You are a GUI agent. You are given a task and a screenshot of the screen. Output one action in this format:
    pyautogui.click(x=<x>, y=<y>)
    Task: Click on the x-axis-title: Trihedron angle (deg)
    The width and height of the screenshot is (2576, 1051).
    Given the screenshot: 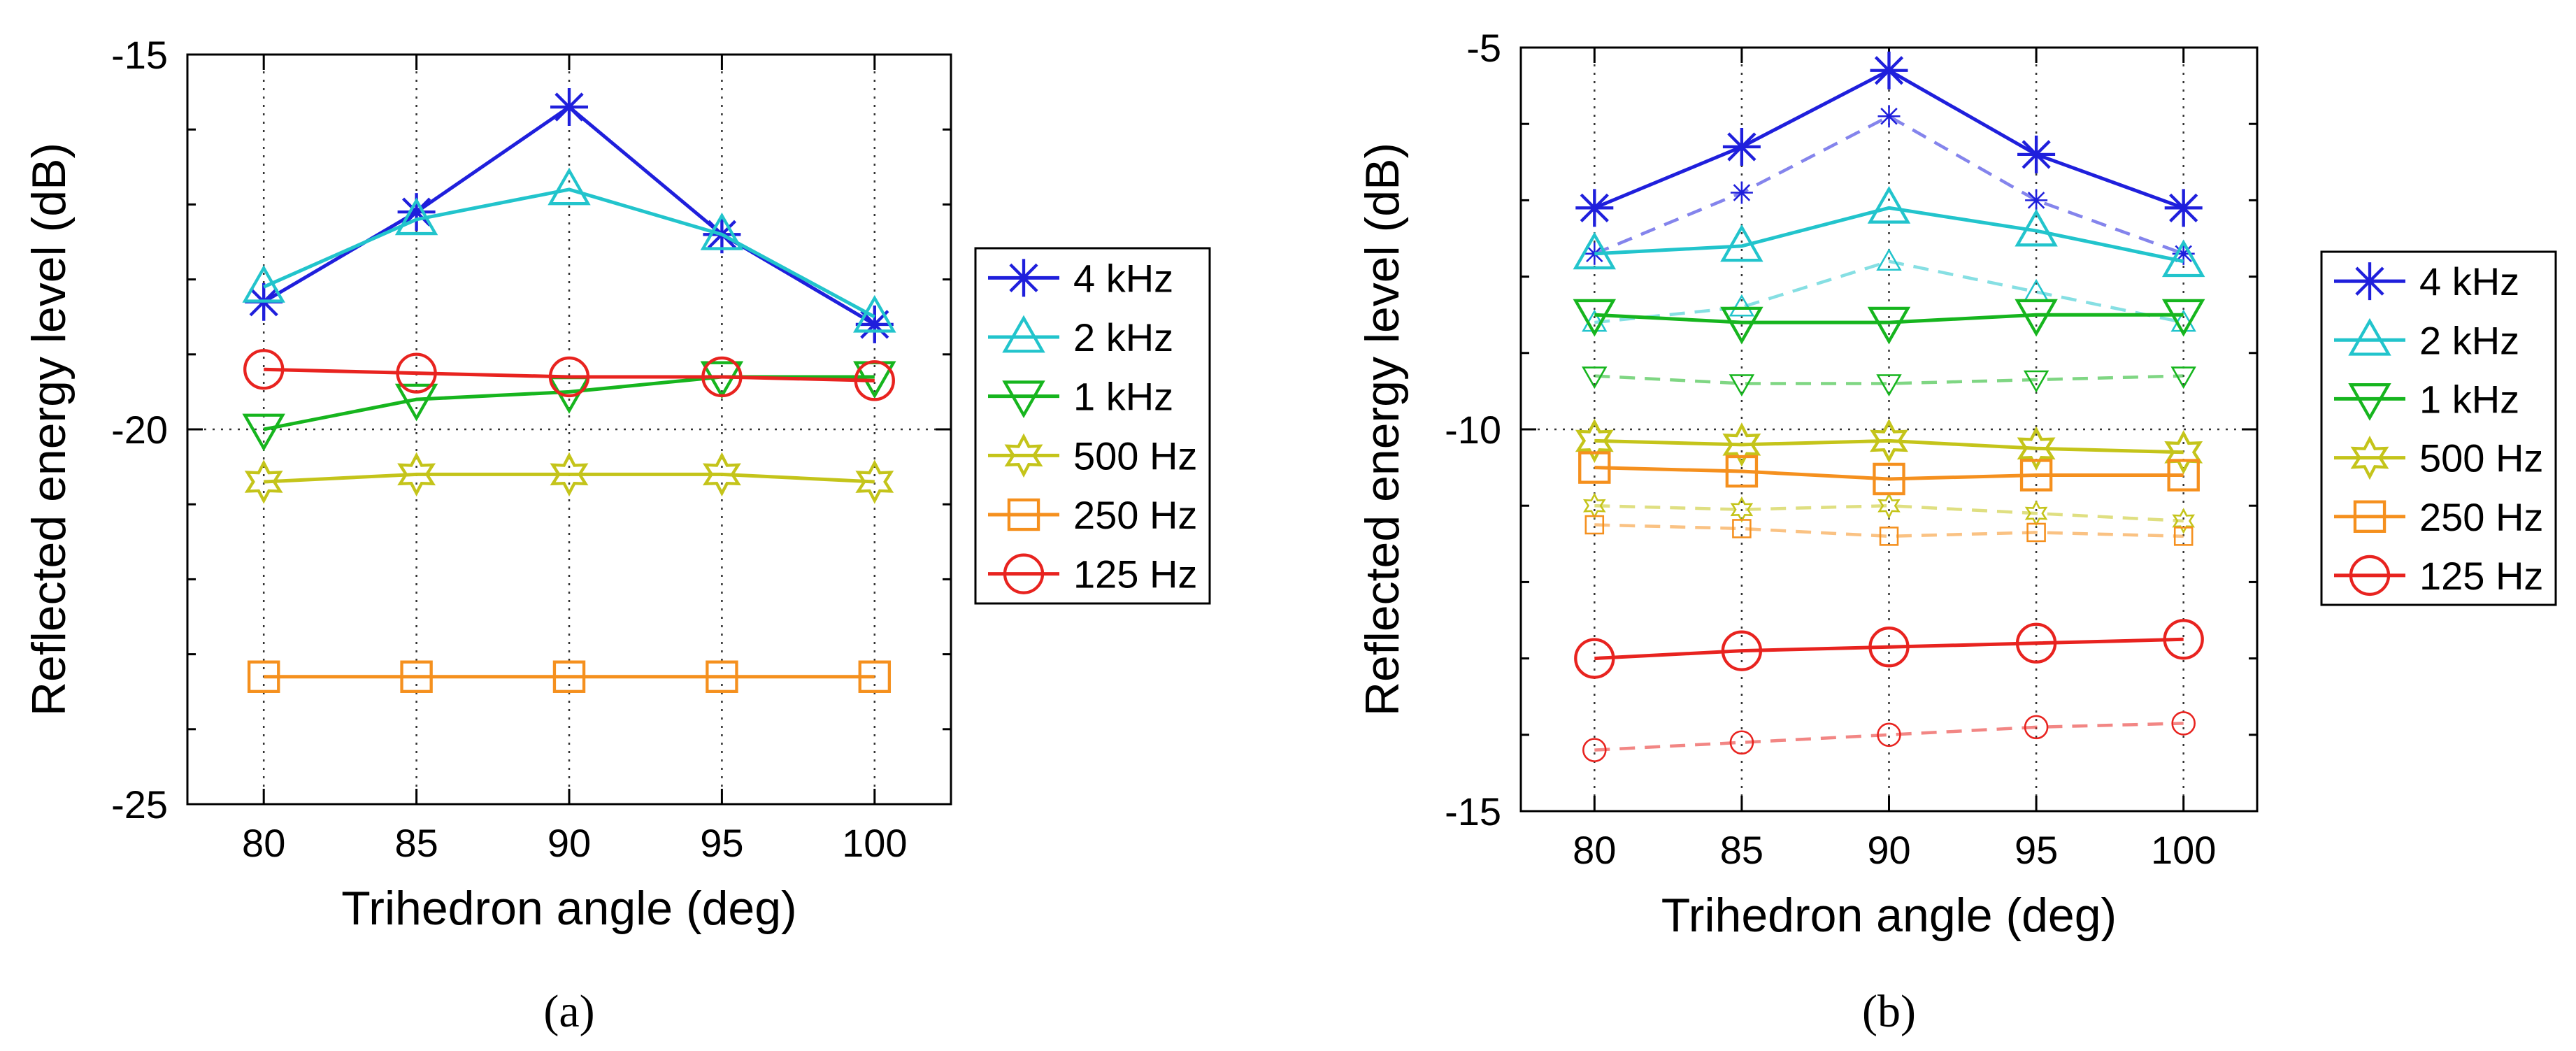 What is the action you would take?
    pyautogui.click(x=568, y=908)
    